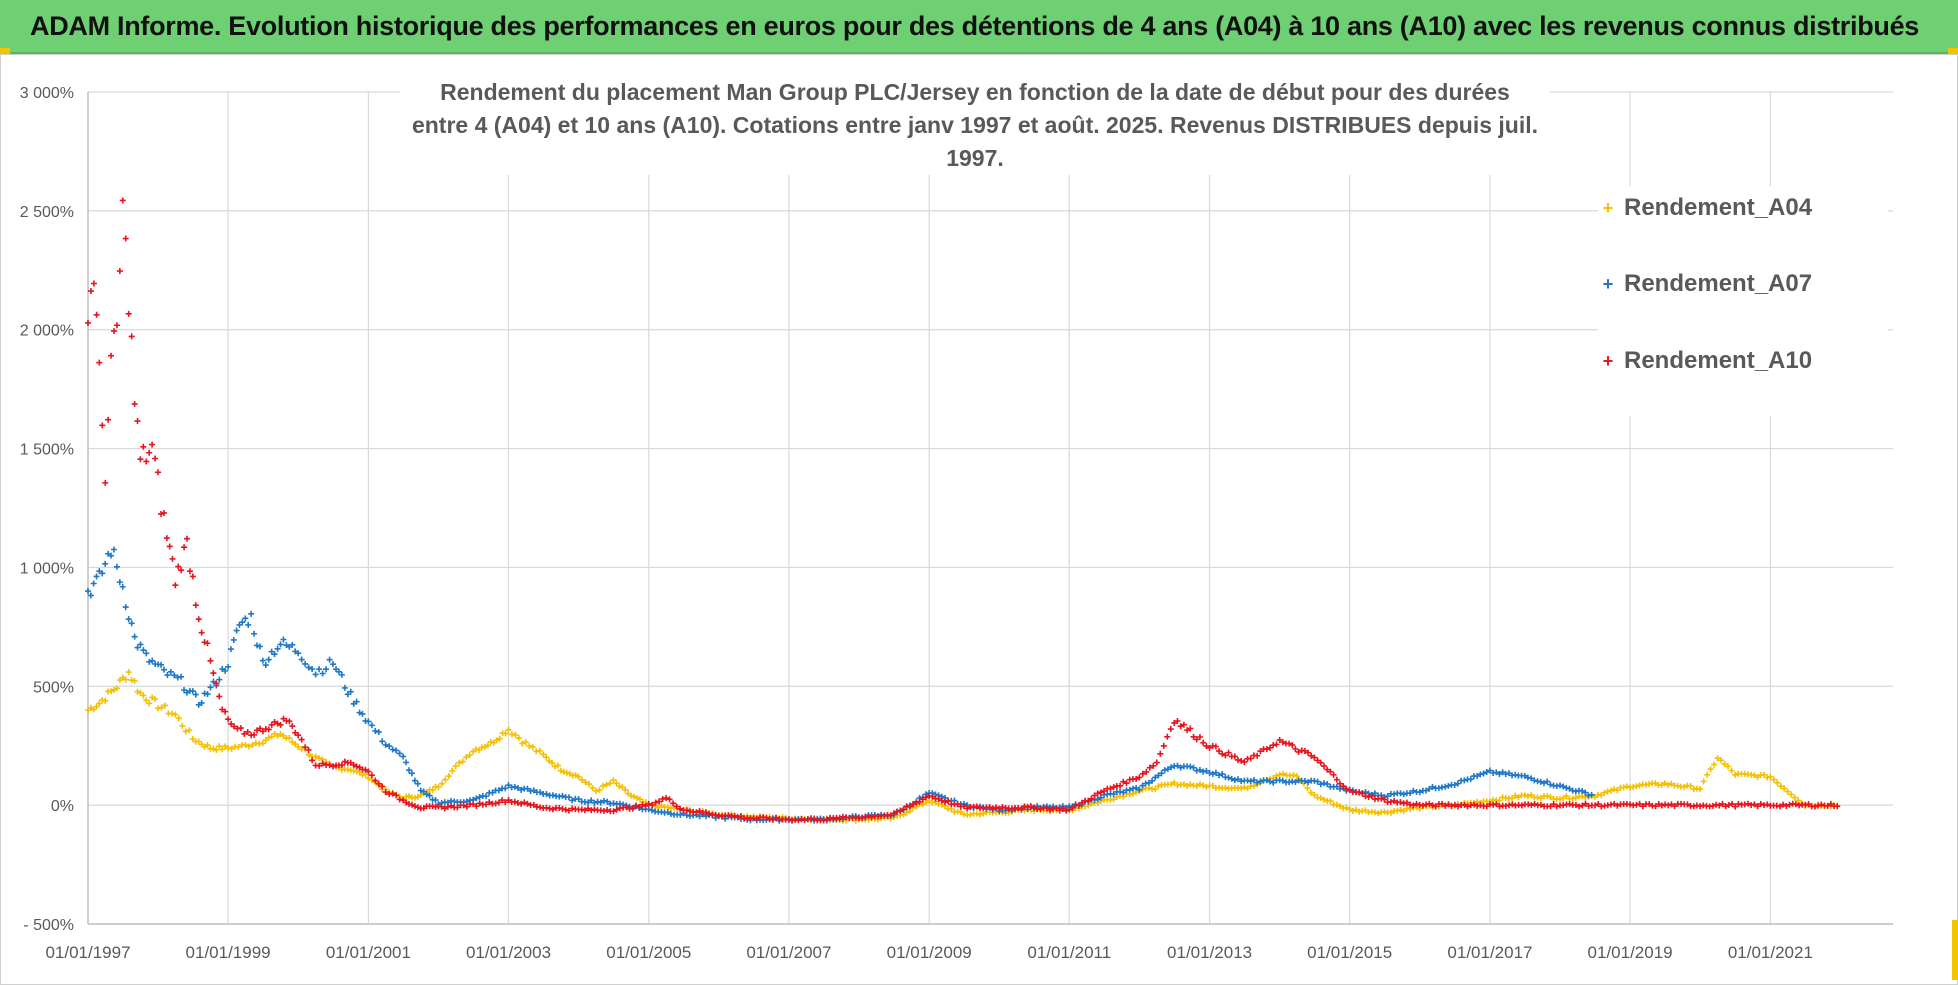  I want to click on x-tick-label: 01/01/2007, so click(788, 952).